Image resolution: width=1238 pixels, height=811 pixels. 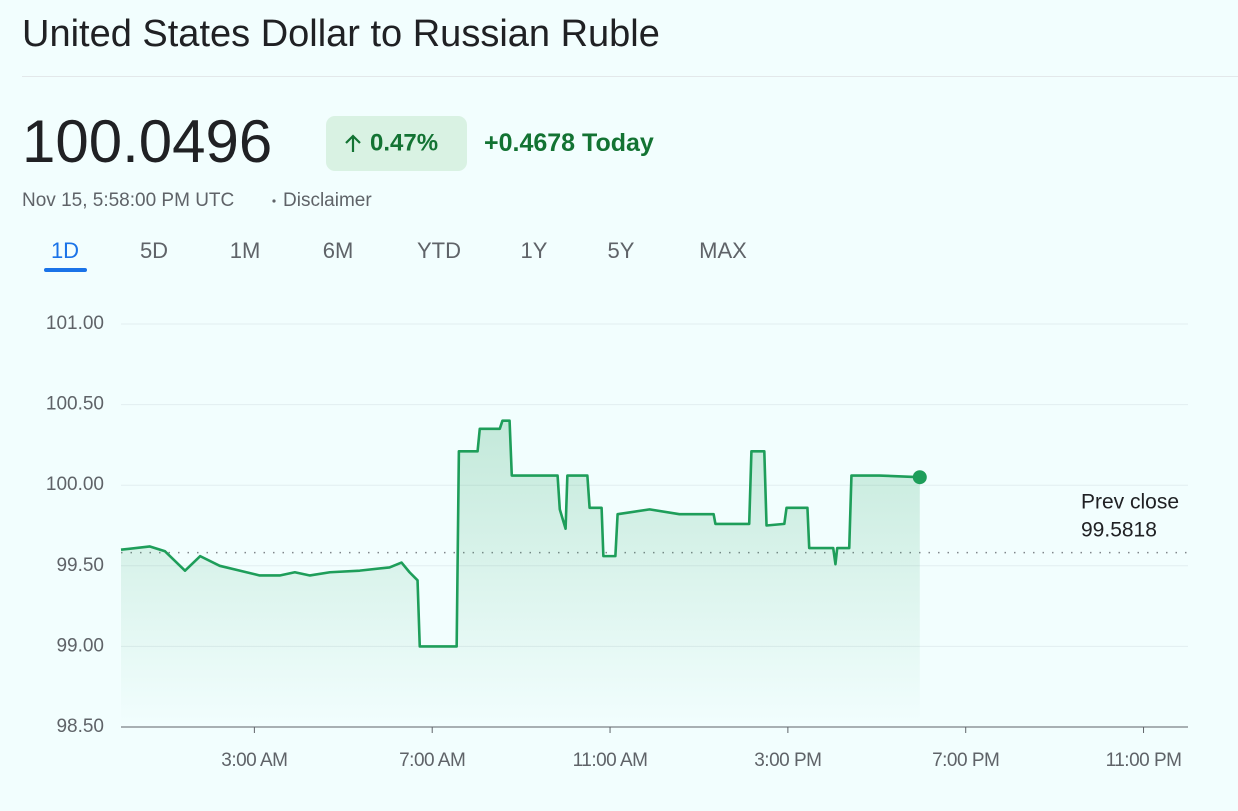 What do you see at coordinates (65, 270) in the screenshot?
I see `active-tab-indicator` at bounding box center [65, 270].